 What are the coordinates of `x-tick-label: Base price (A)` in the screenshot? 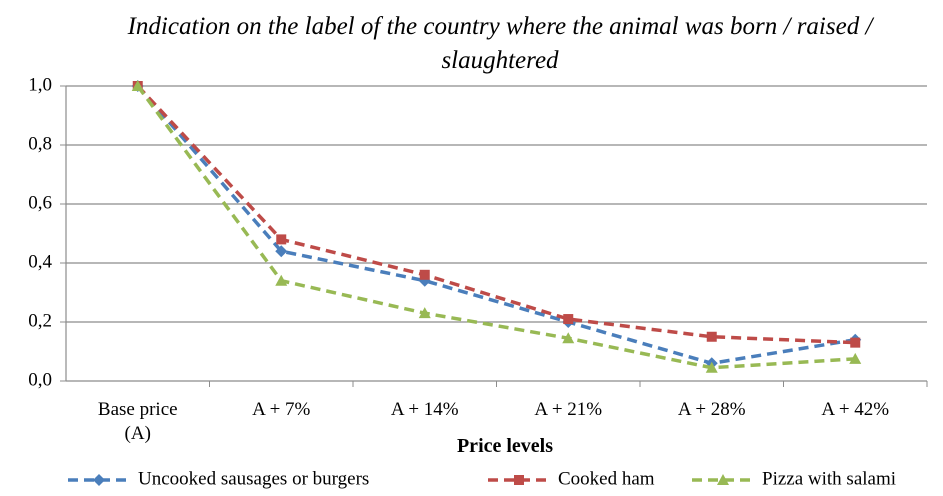 It's located at (137, 421).